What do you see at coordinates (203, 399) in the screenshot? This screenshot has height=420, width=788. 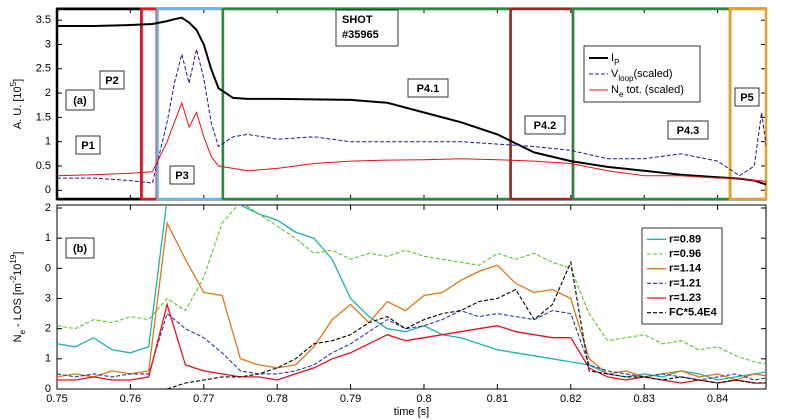 I see `x-tick-label: 0.77` at bounding box center [203, 399].